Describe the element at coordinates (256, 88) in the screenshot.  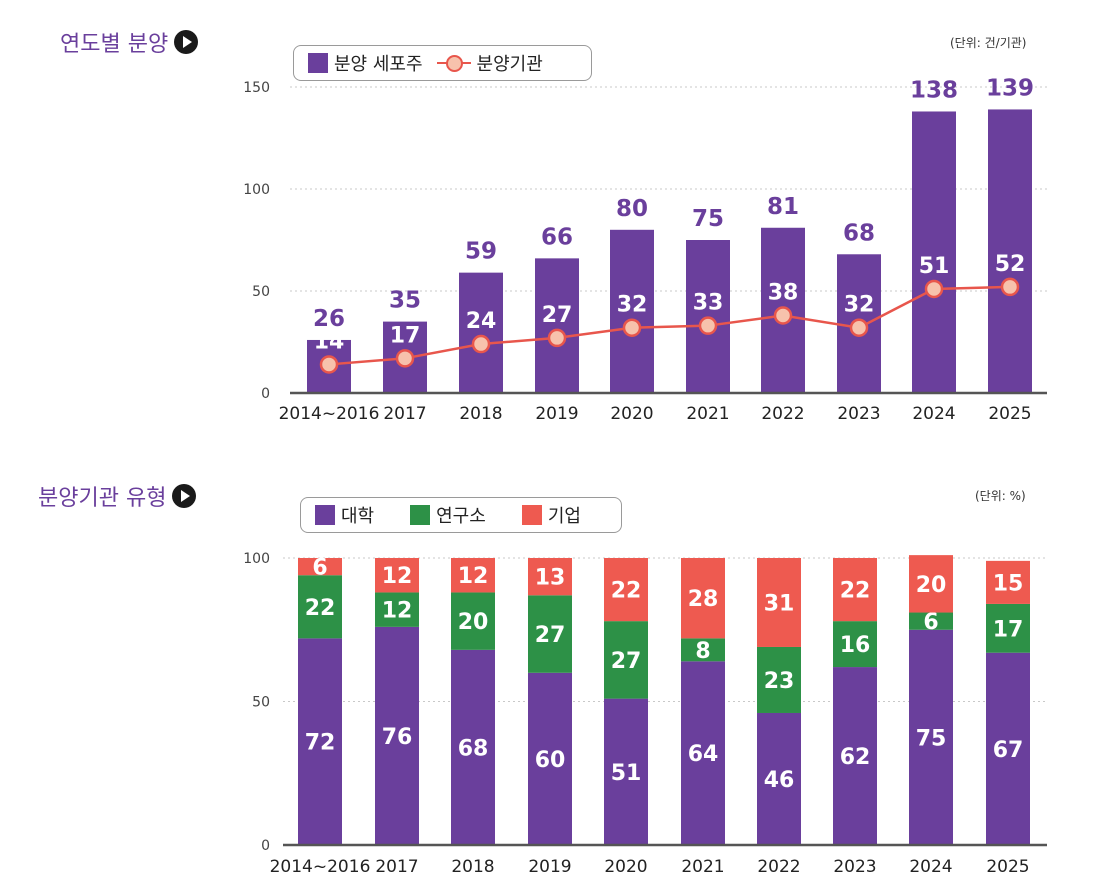
I see `y-tick-label: 150` at that location.